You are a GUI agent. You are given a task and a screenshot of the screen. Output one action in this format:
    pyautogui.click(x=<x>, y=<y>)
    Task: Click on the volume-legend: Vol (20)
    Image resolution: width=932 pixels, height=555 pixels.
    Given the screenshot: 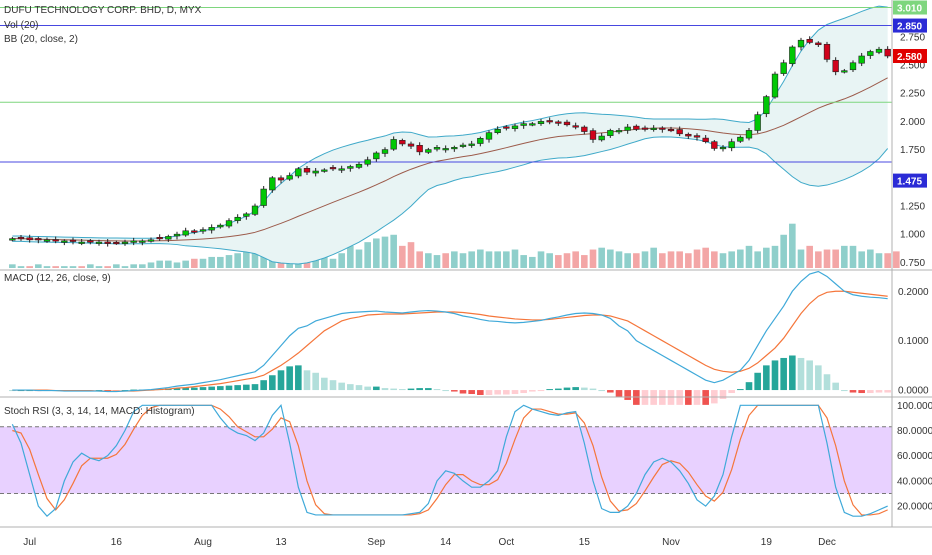 What is the action you would take?
    pyautogui.click(x=21, y=25)
    